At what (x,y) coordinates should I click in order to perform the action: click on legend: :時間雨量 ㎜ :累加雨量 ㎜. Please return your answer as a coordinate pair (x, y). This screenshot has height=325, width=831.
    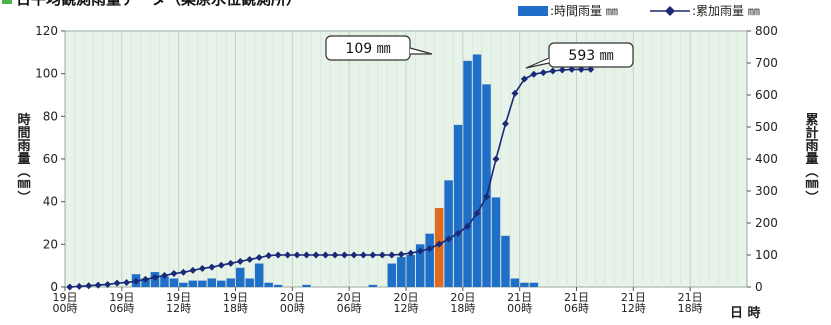
    Looking at the image, I should click on (639, 11).